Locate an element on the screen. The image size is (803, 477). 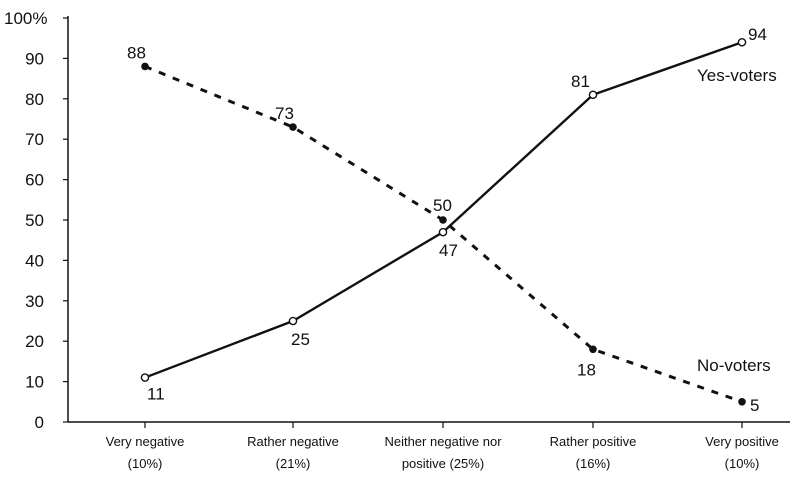
x-tick-label: Neither negative nor is located at coordinates (443, 441).